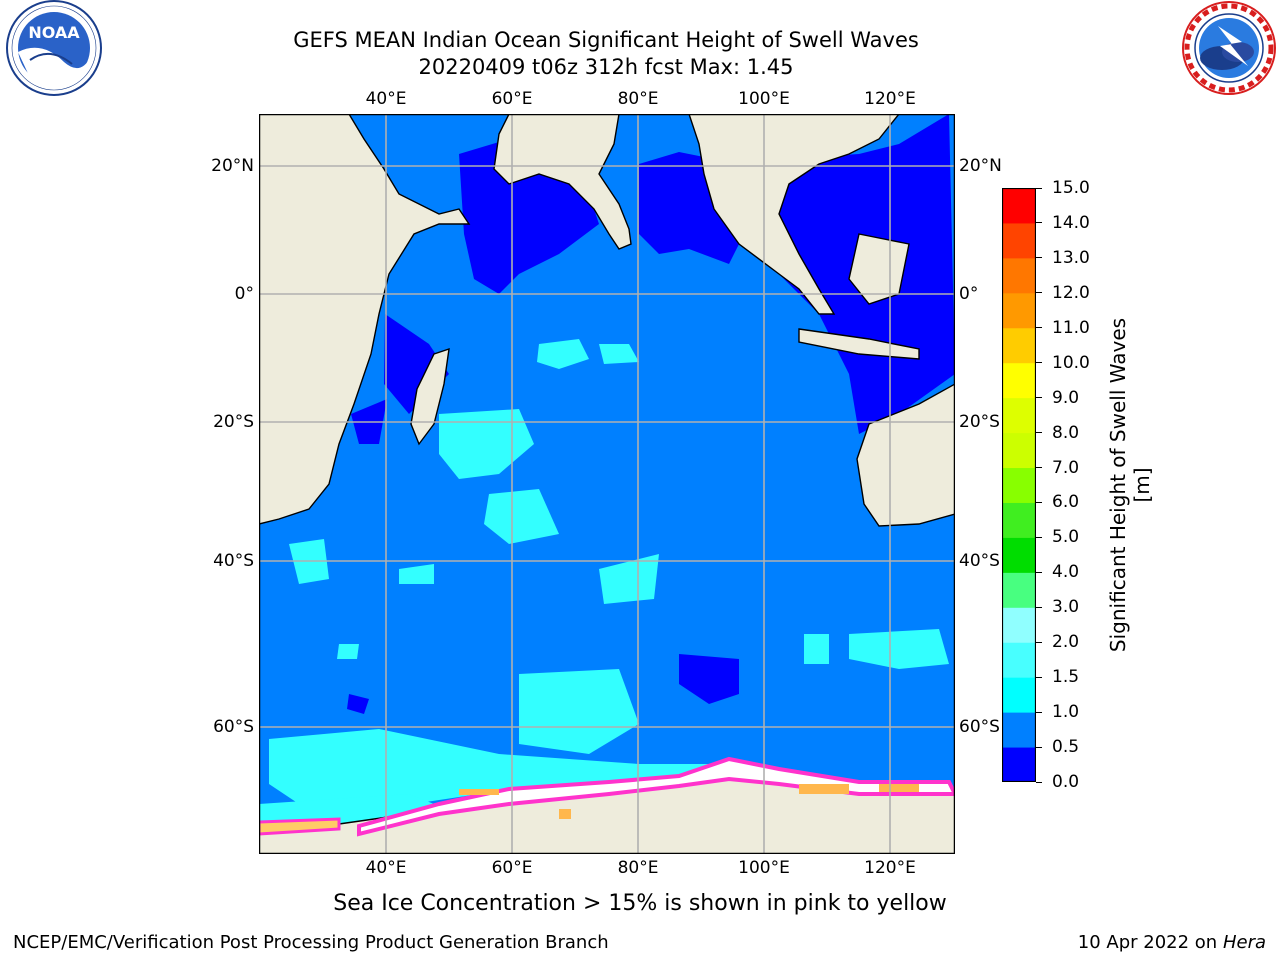  What do you see at coordinates (512, 868) in the screenshot?
I see `lon-tick-bottom: 60°E` at bounding box center [512, 868].